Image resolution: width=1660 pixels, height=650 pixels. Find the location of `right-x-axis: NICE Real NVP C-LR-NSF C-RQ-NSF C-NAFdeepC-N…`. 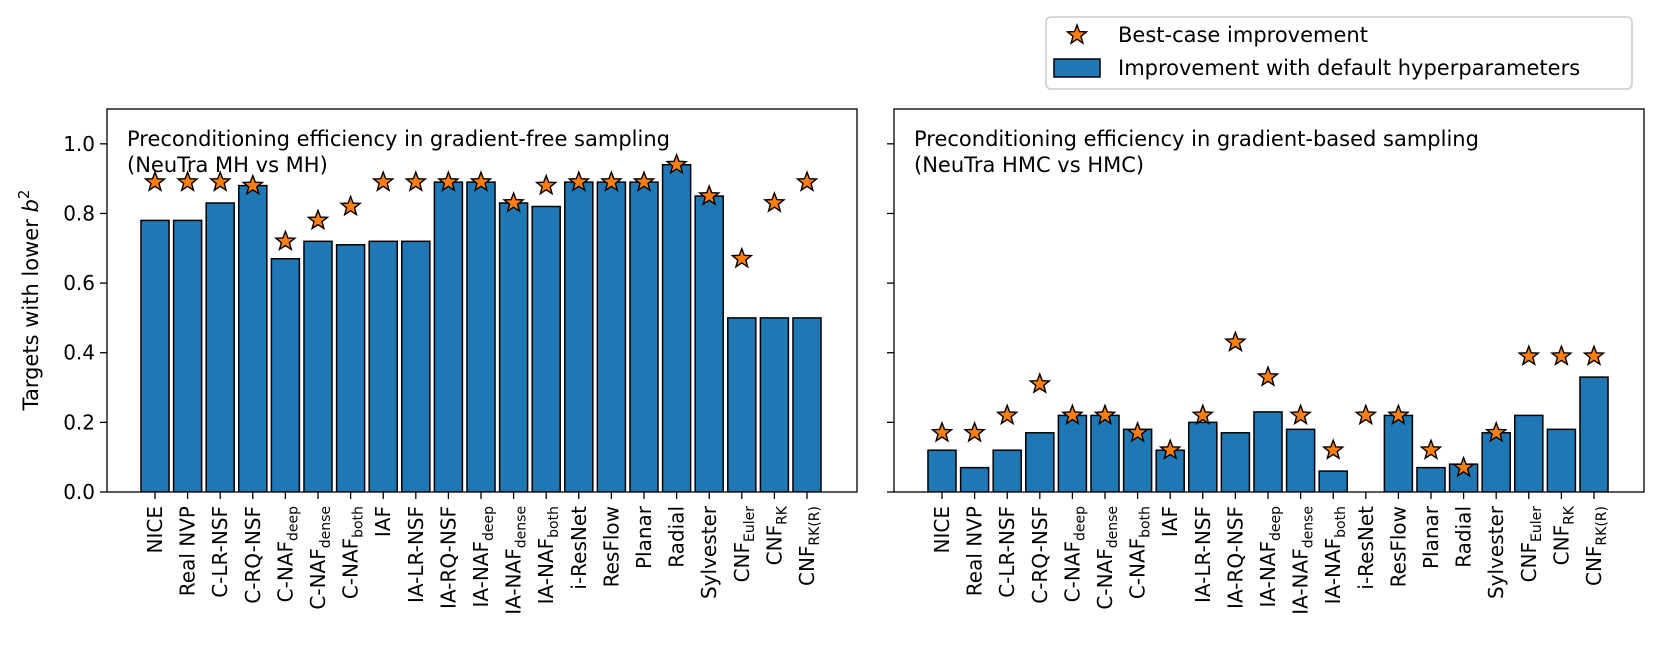

right-x-axis: NICE Real NVP C-LR-NSF C-RQ-NSF C-NAFdeepC-N… is located at coordinates (1270, 553).